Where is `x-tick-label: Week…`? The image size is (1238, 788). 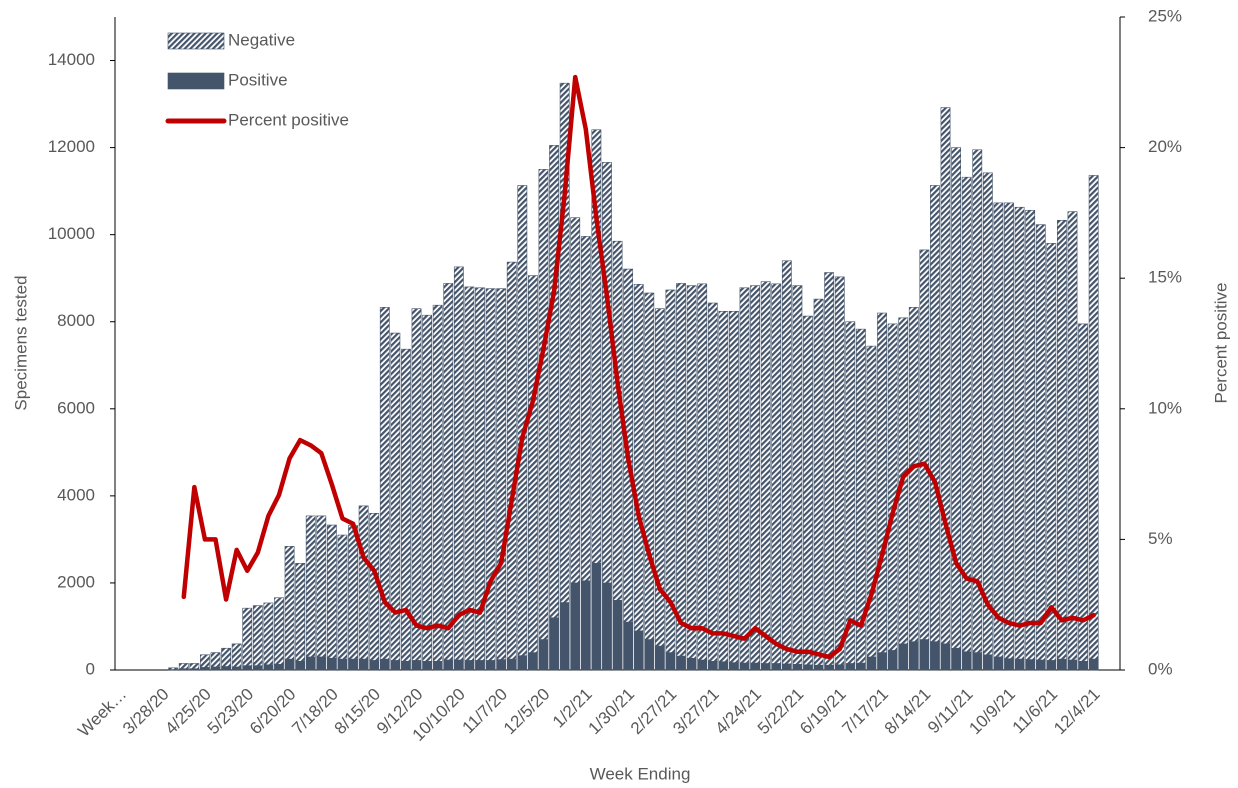
x-tick-label: Week… is located at coordinates (102, 713).